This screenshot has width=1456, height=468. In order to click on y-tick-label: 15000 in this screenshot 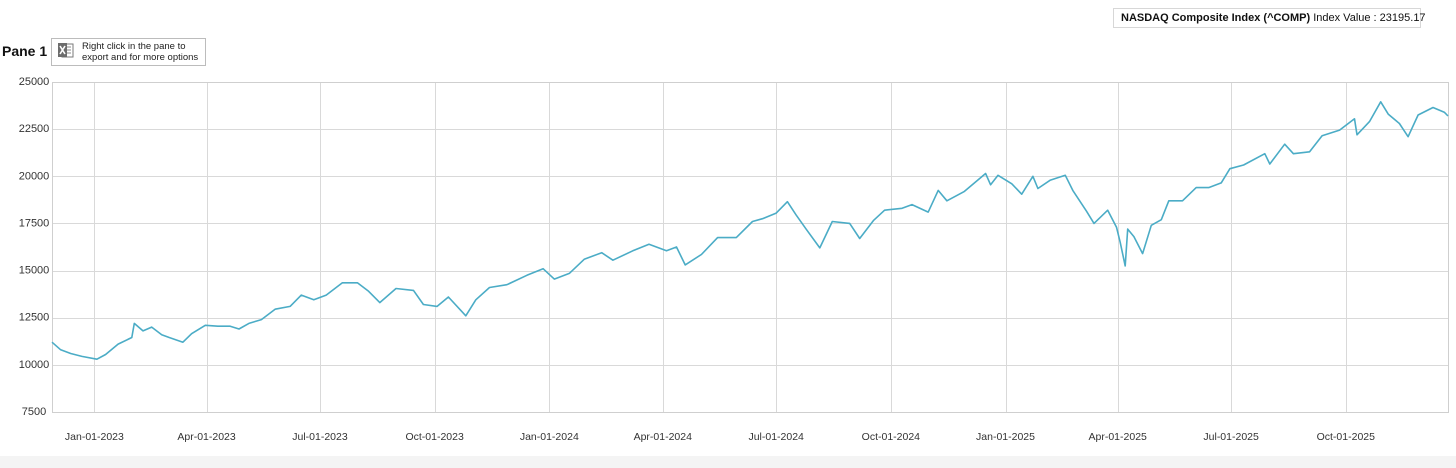, I will do `click(34, 271)`.